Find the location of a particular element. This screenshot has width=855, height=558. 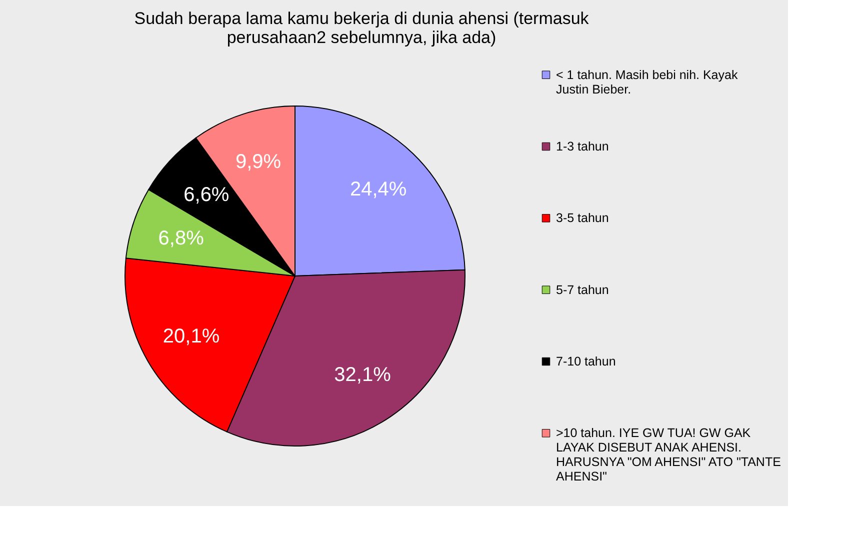

data-label: 20,1% is located at coordinates (191, 336).